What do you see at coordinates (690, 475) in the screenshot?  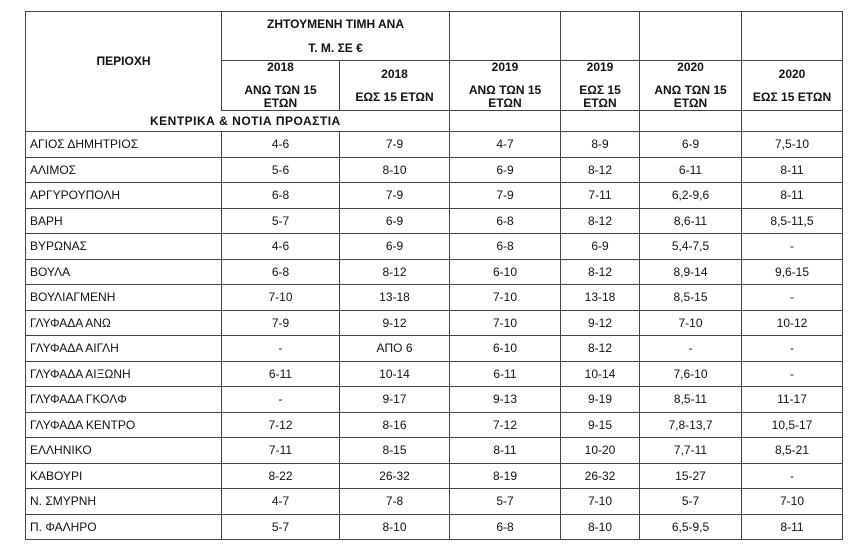 I see `price-cell: 15-27` at bounding box center [690, 475].